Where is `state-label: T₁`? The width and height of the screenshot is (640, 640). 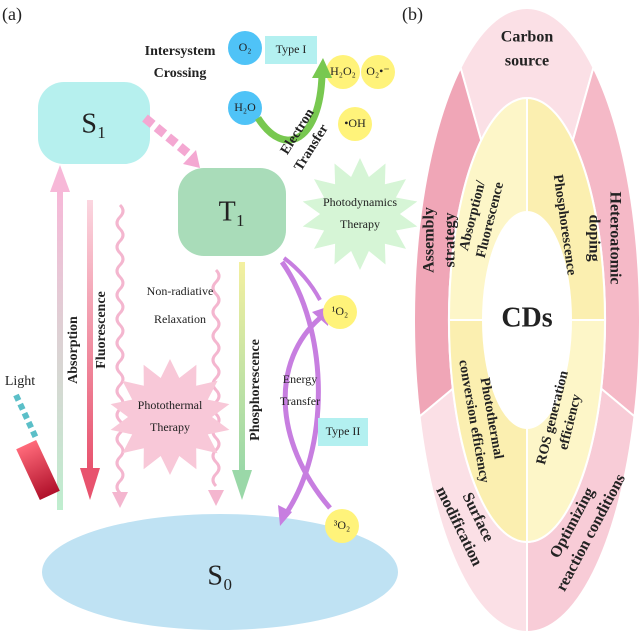 state-label: T₁ is located at coordinates (232, 211).